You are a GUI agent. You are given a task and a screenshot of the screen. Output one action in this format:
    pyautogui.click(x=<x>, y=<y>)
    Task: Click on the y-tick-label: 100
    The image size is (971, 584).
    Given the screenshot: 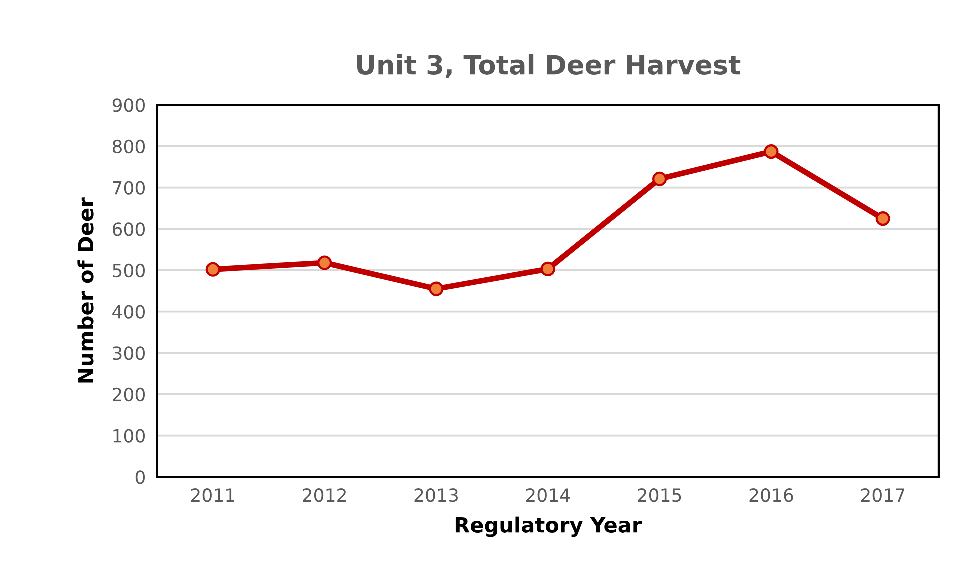 What is the action you would take?
    pyautogui.click(x=129, y=436)
    